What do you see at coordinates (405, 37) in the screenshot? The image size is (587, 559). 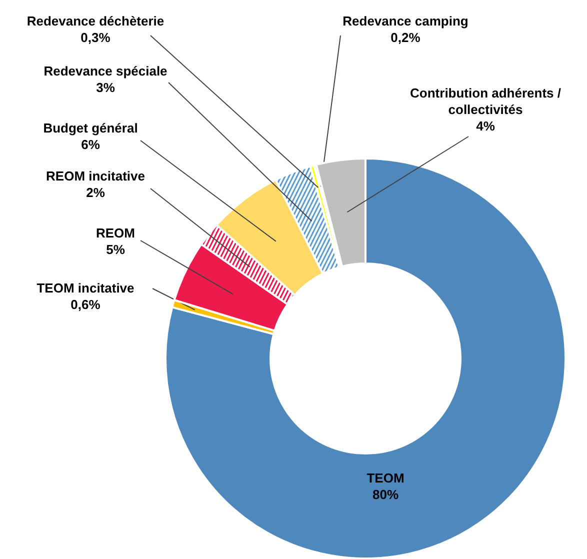 I see `data-label: 0,2%` at bounding box center [405, 37].